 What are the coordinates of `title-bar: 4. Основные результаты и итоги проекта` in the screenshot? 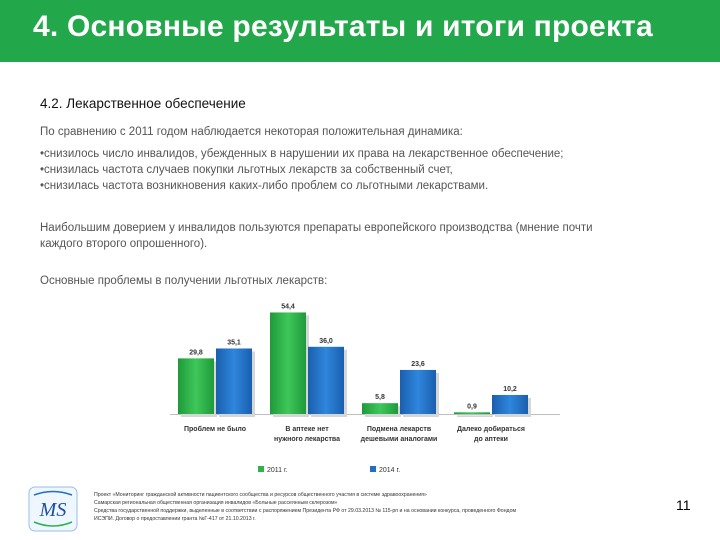 It's located at (360, 31).